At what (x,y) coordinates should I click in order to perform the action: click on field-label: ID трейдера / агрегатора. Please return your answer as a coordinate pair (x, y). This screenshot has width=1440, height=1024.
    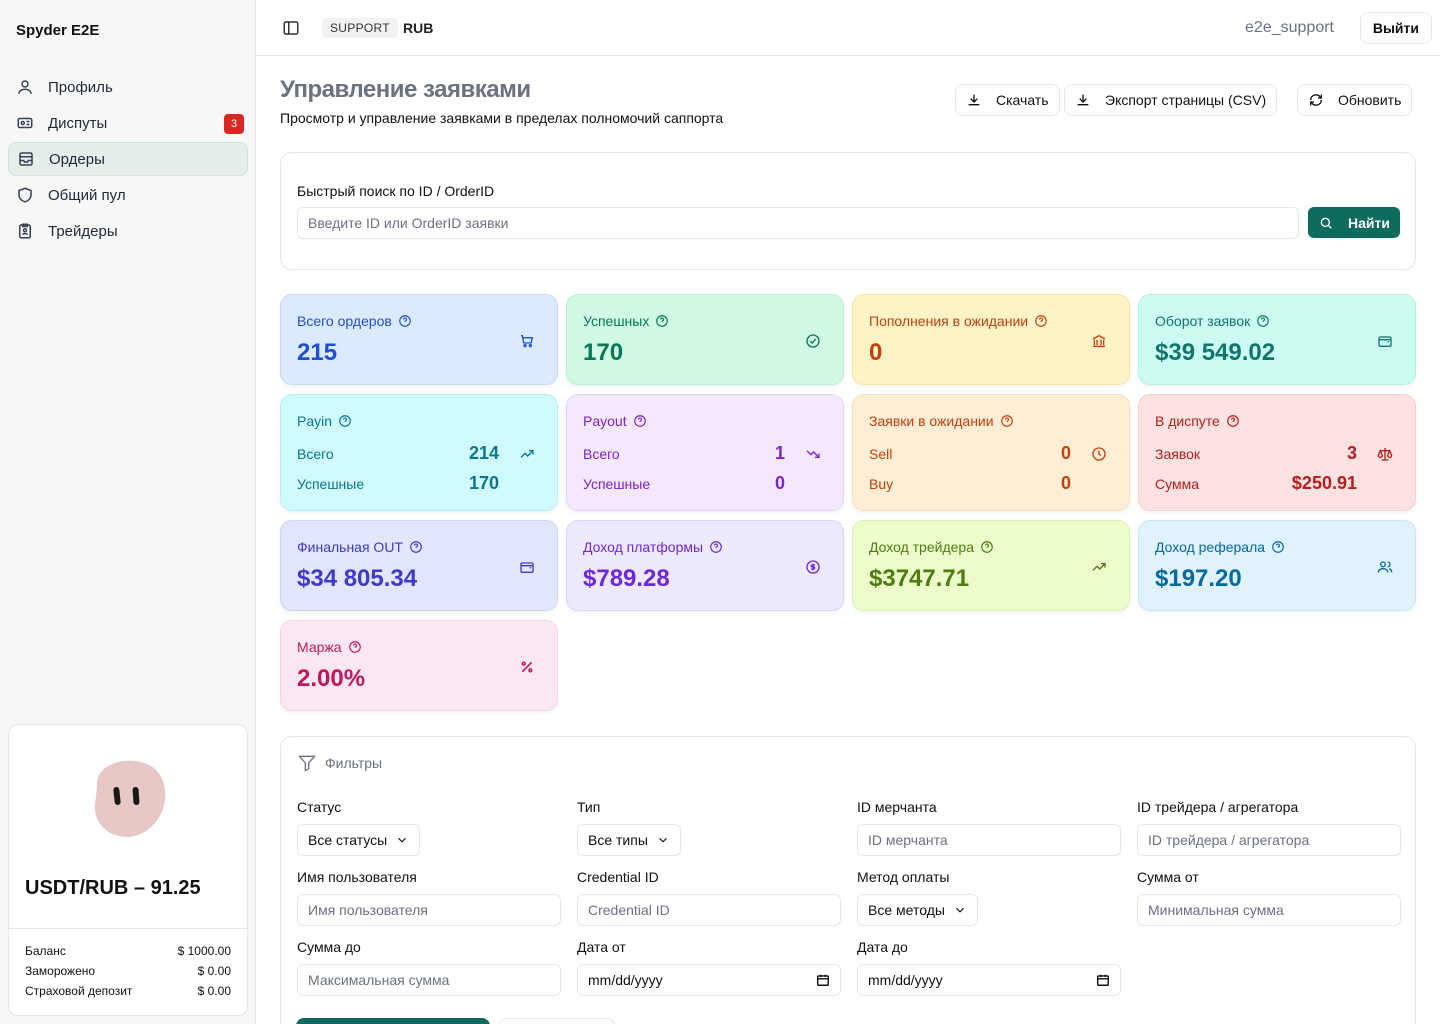
    Looking at the image, I should click on (1218, 807).